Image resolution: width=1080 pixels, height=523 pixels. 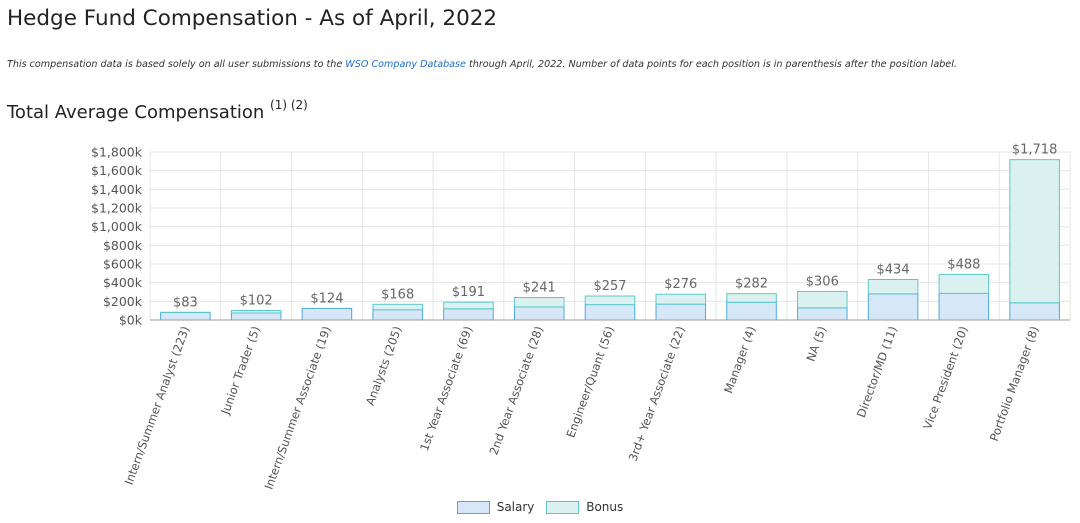 What do you see at coordinates (877, 371) in the screenshot?
I see `x-tick-label: Director/MD (11)` at bounding box center [877, 371].